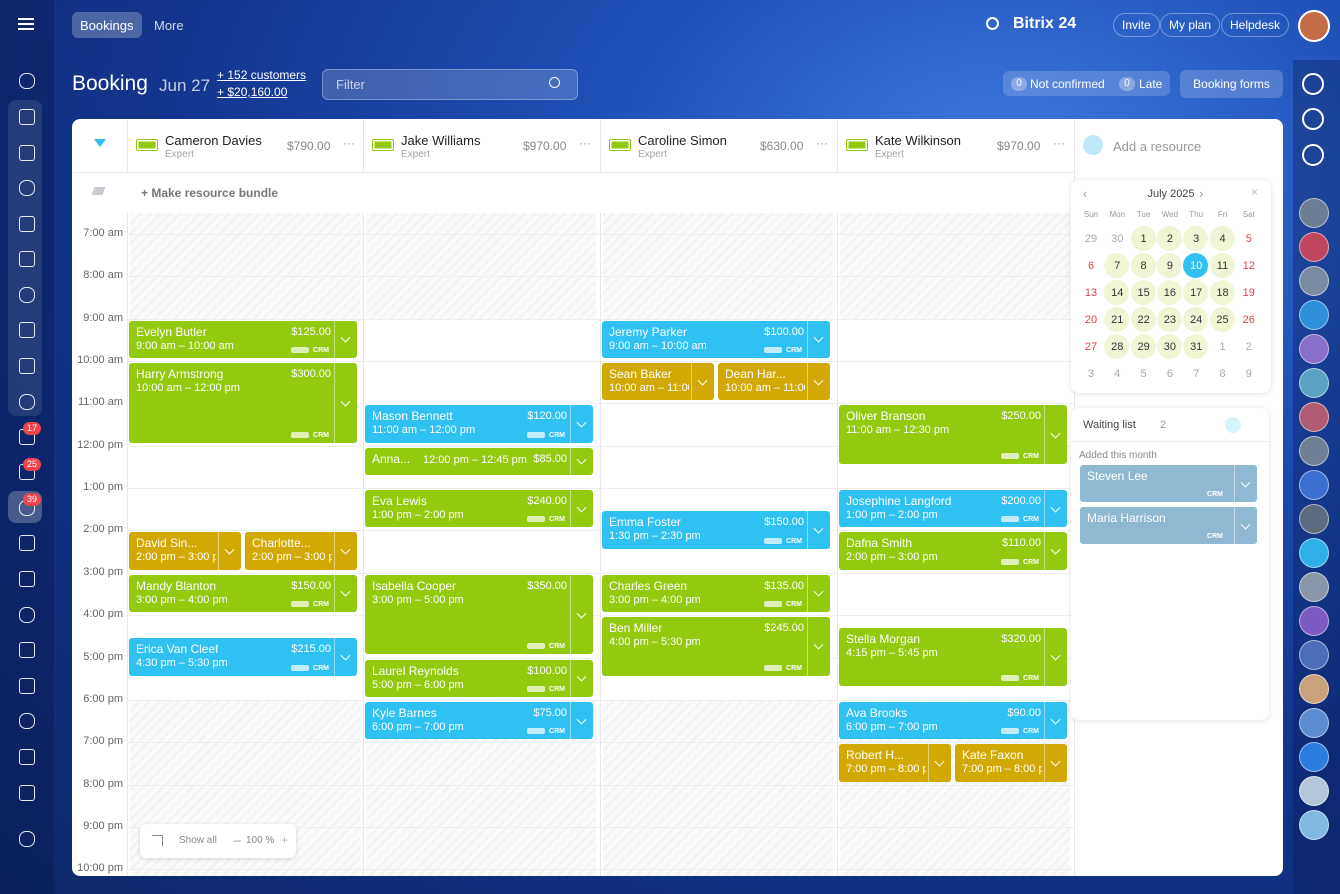 The height and width of the screenshot is (894, 1340). I want to click on day: 27, so click(1091, 347).